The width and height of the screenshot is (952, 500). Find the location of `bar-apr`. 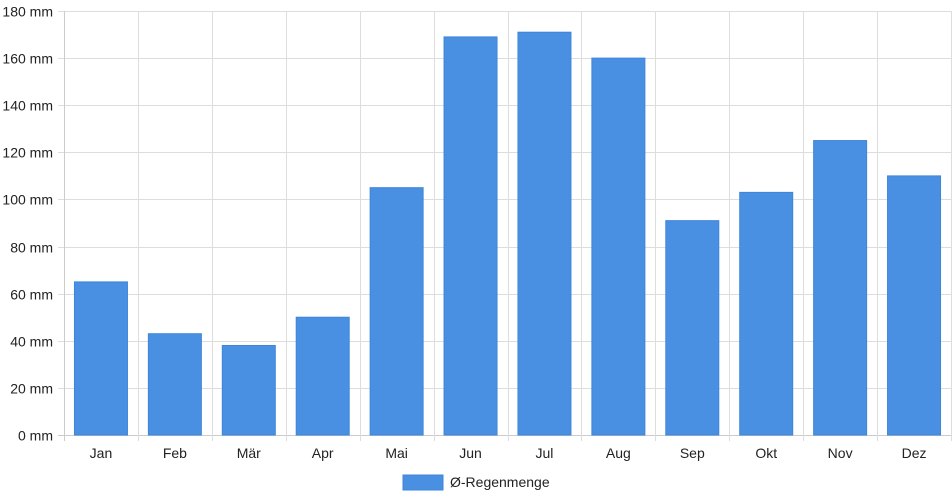

bar-apr is located at coordinates (322, 376).